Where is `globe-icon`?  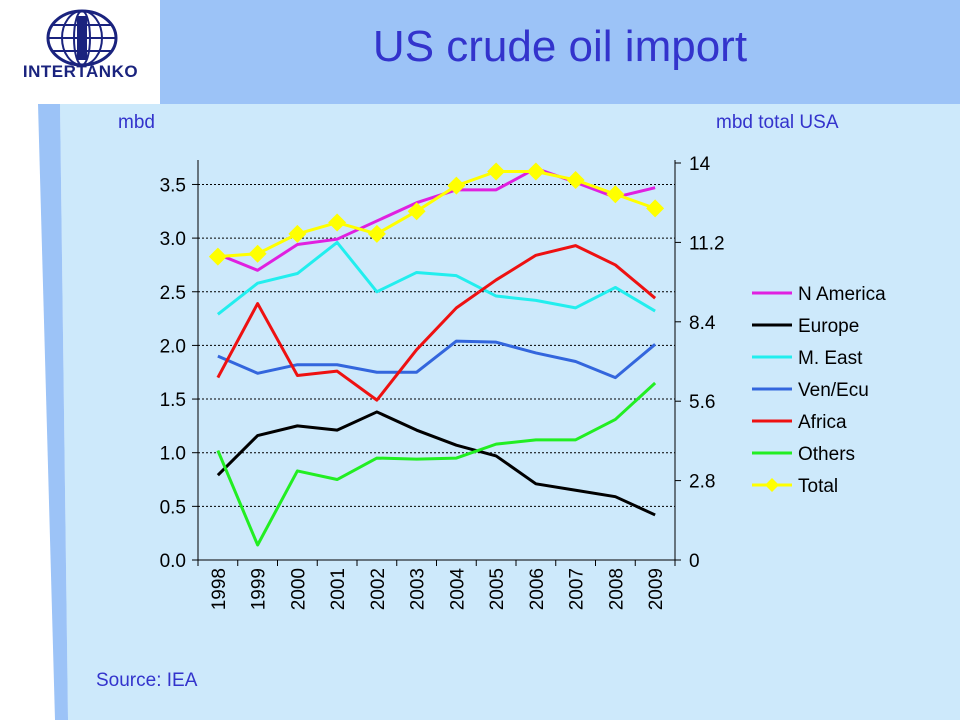 globe-icon is located at coordinates (82, 38).